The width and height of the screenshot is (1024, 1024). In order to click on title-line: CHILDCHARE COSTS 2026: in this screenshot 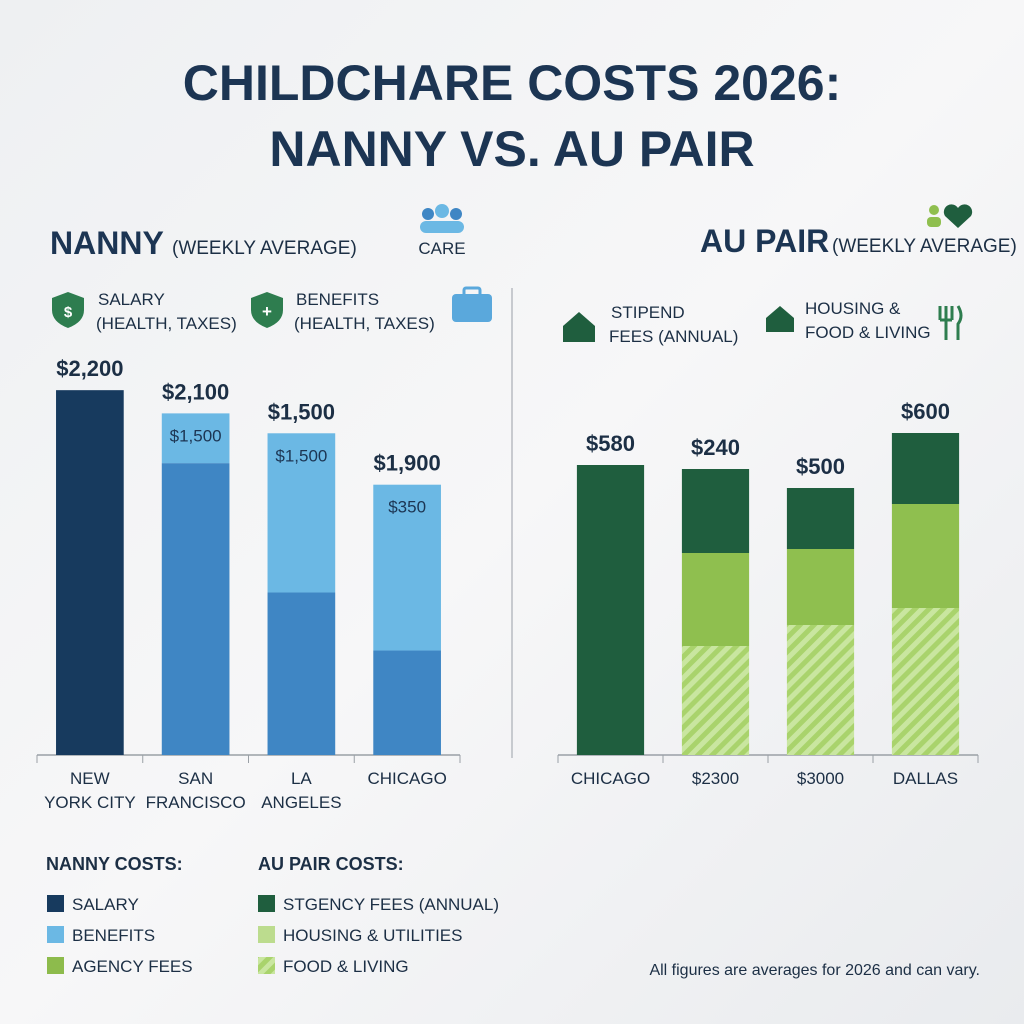, I will do `click(512, 83)`.